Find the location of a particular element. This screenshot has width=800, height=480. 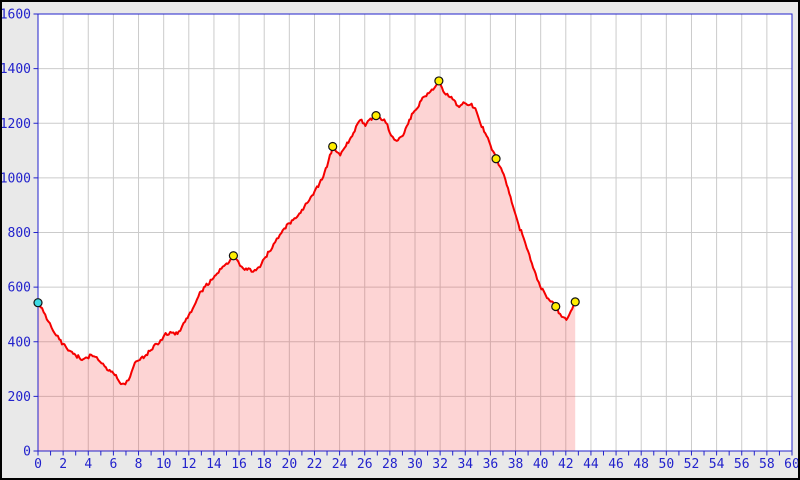

x-tick-label: 30 is located at coordinates (415, 464).